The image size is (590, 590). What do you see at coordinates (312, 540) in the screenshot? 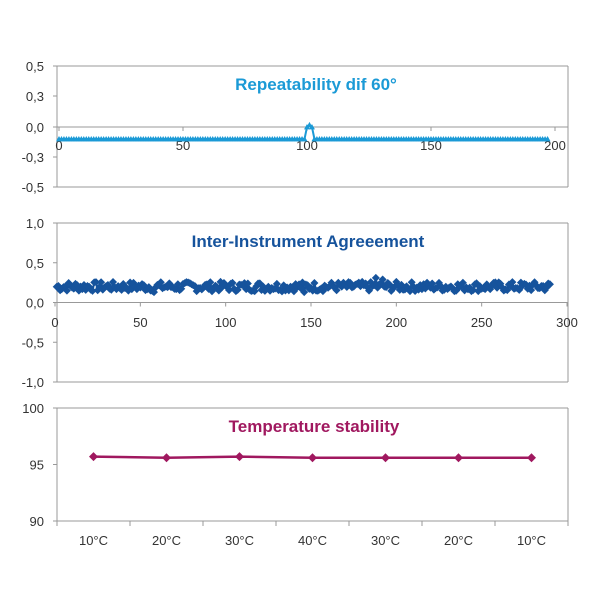
I see `x-tick-label: 40°C` at bounding box center [312, 540].